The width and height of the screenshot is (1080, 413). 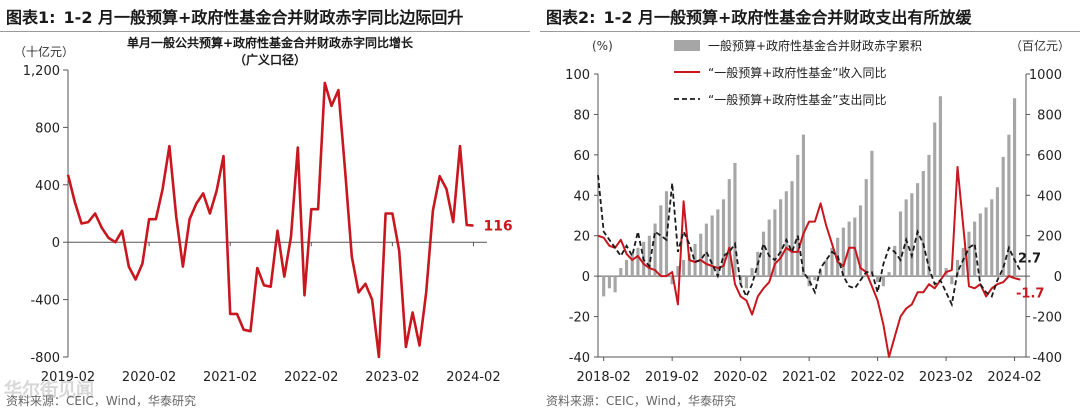 I want to click on chart-subtitle: （广义口径）, so click(x=270, y=59).